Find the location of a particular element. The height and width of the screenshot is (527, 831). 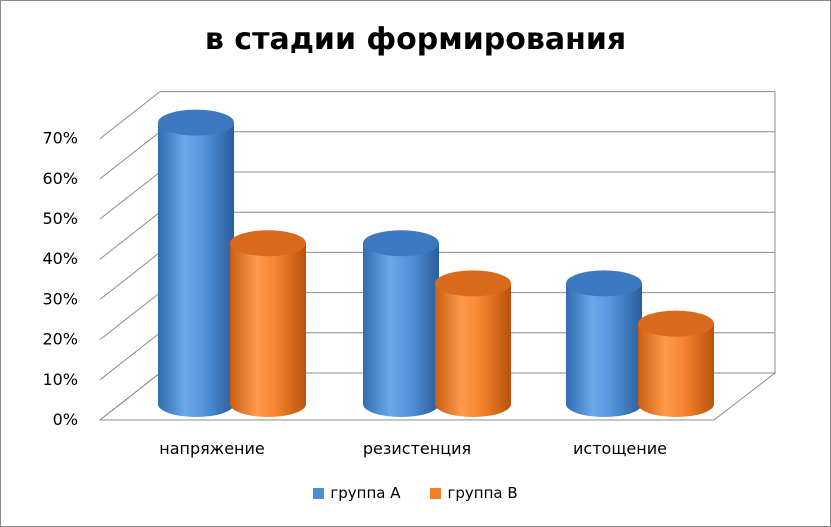

legend-item-series-2: группа В is located at coordinates (474, 493).